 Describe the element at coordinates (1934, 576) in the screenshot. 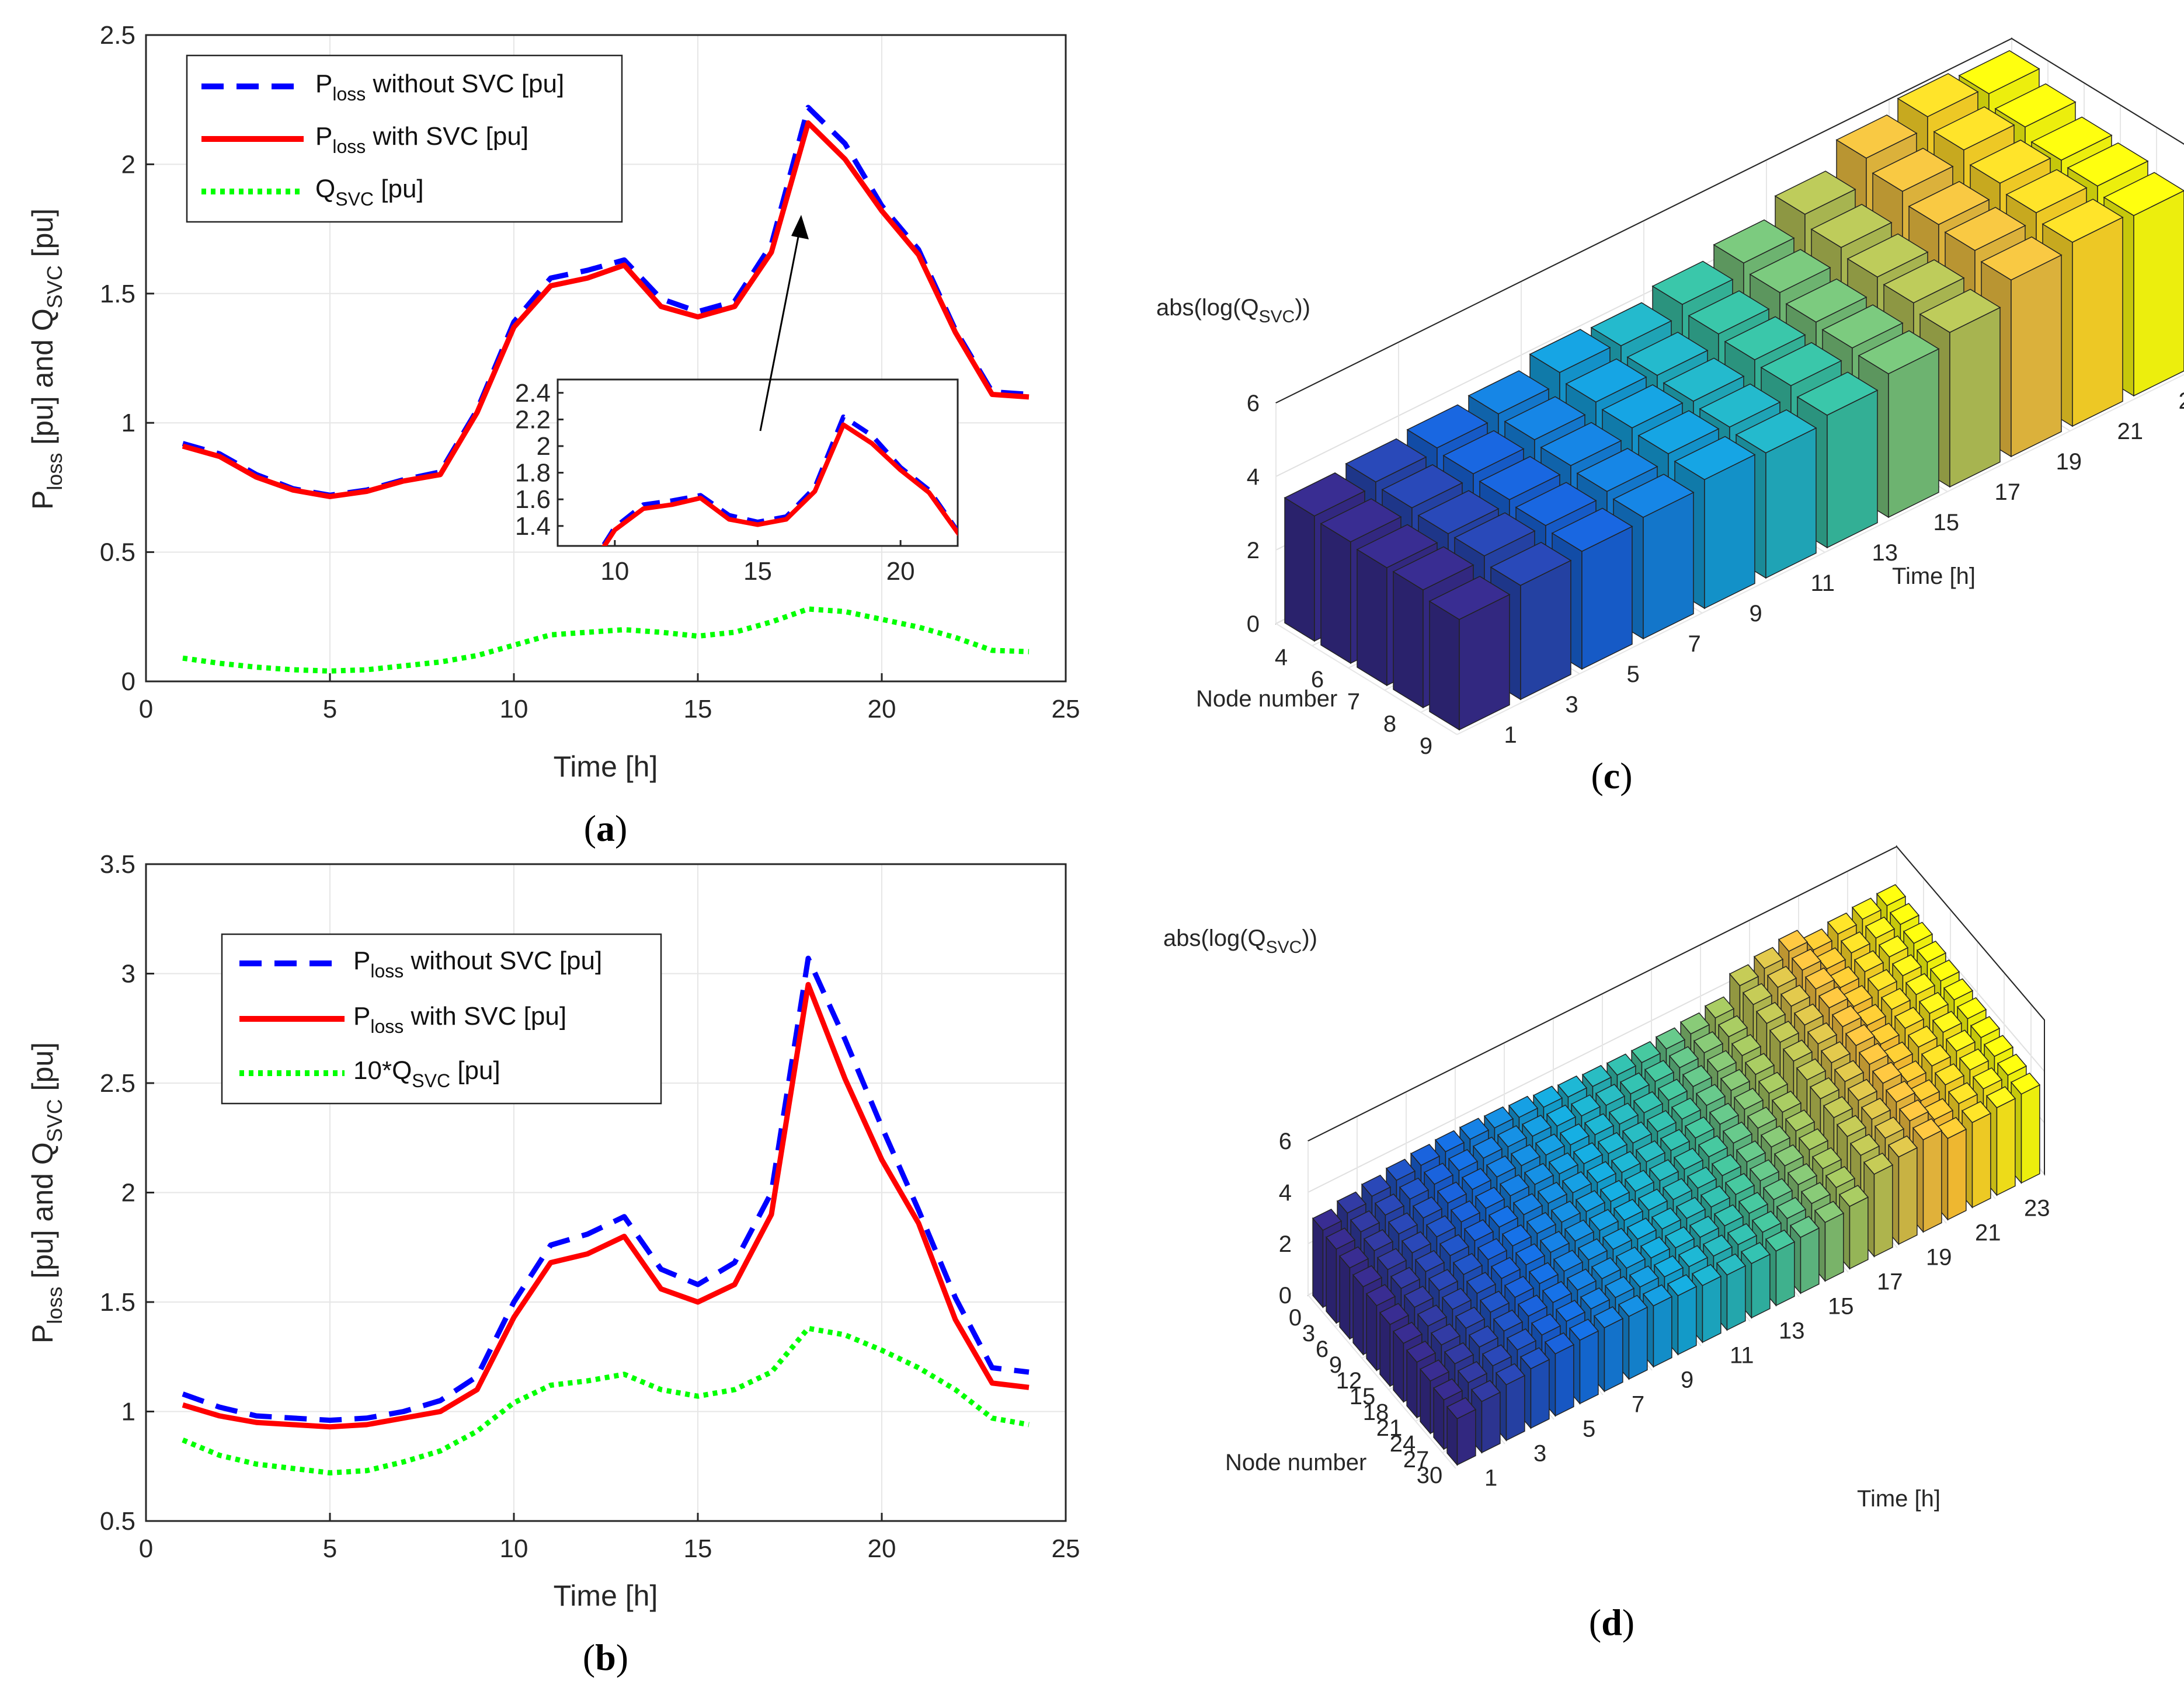

I see `chart-c-y-axis-label: Time [h]` at that location.